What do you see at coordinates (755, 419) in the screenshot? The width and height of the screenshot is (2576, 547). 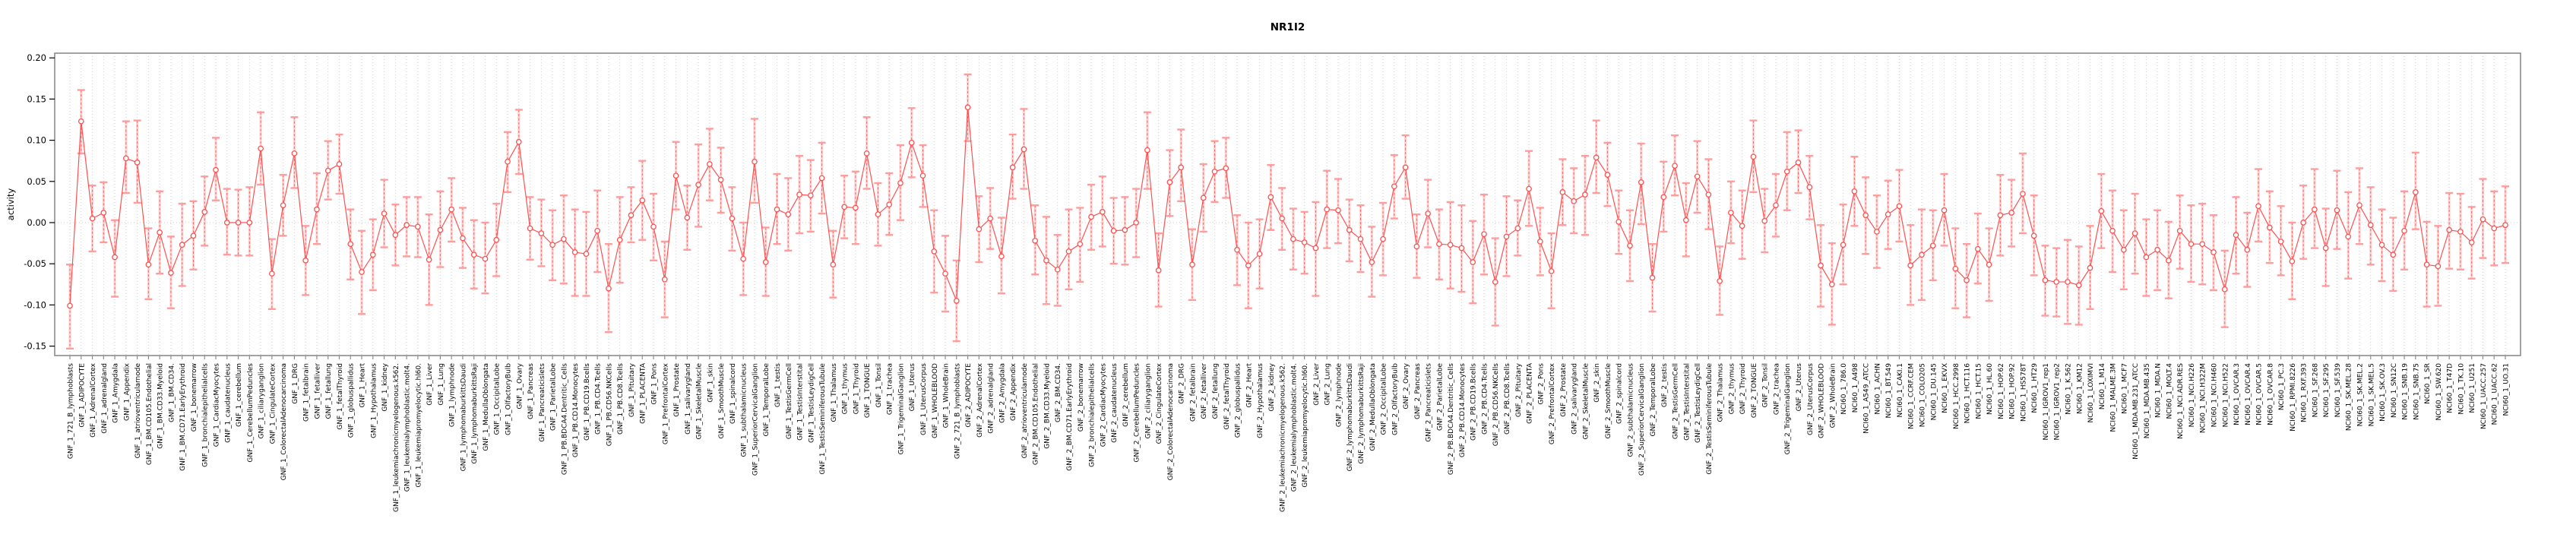 I see `x-tick-label: GNF_1_SuperiorCervicalGanglion` at bounding box center [755, 419].